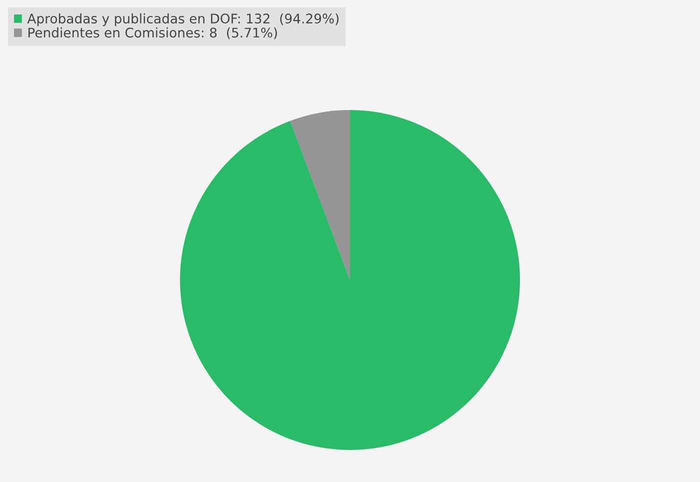  What do you see at coordinates (320, 195) in the screenshot?
I see `pie-slice` at bounding box center [320, 195].